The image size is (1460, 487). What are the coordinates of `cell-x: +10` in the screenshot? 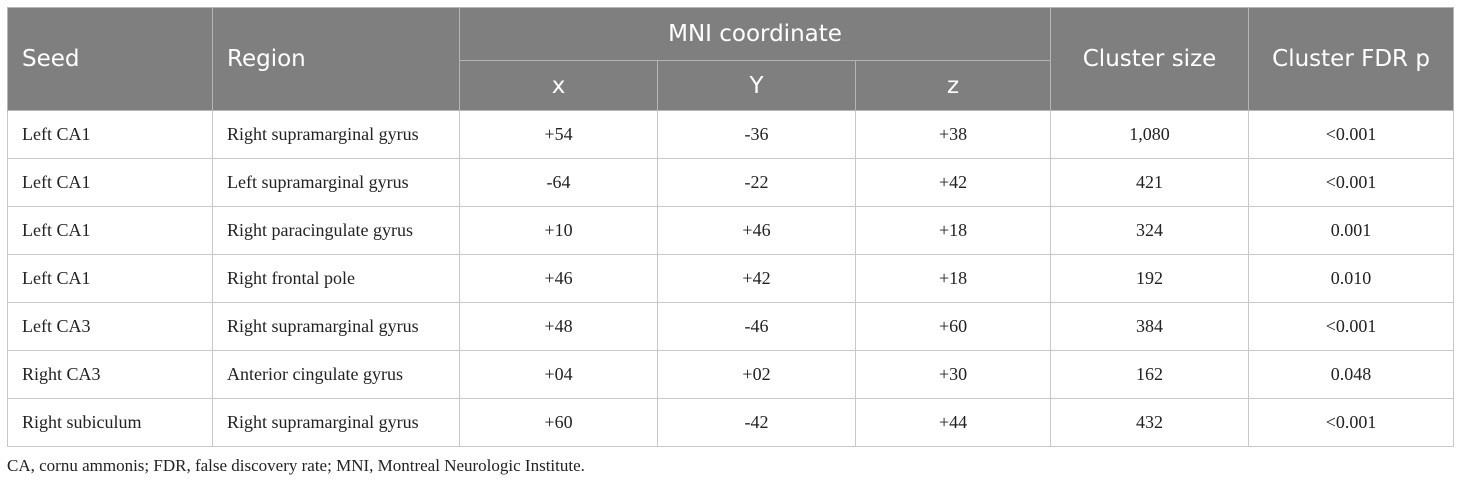 It's located at (558, 230).